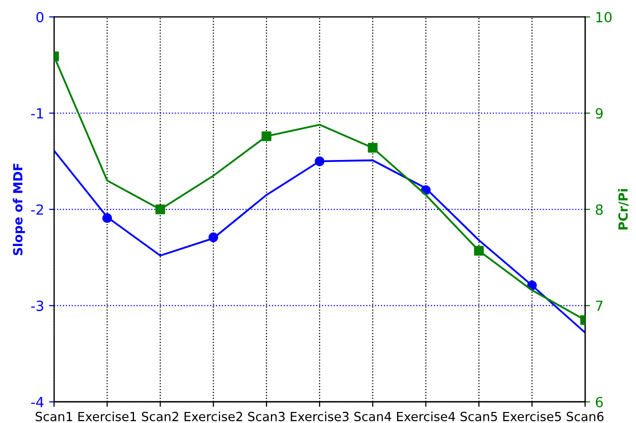 The image size is (636, 423). What do you see at coordinates (599, 305) in the screenshot?
I see `y2-tick-label: 7` at bounding box center [599, 305].